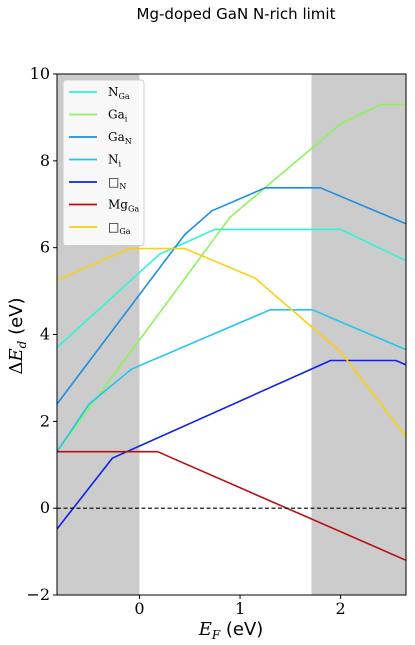  What do you see at coordinates (123, 206) in the screenshot?
I see `legend-label-Mg_Ga: MgGa` at bounding box center [123, 206].